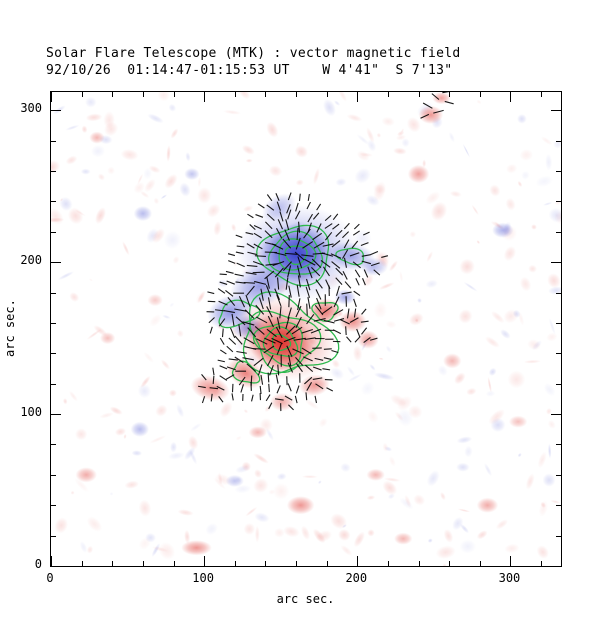  I want to click on x-axis-label: arc sec., so click(305, 599).